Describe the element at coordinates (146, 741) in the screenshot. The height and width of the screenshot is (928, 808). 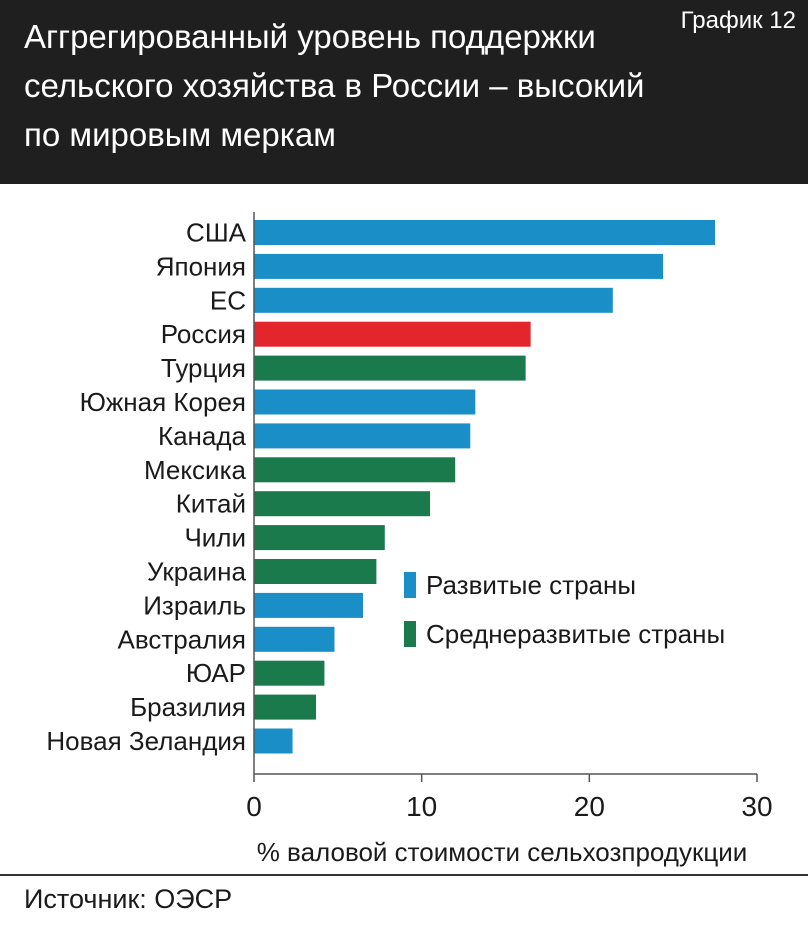
I see `category-label: Новая Зеландия` at that location.